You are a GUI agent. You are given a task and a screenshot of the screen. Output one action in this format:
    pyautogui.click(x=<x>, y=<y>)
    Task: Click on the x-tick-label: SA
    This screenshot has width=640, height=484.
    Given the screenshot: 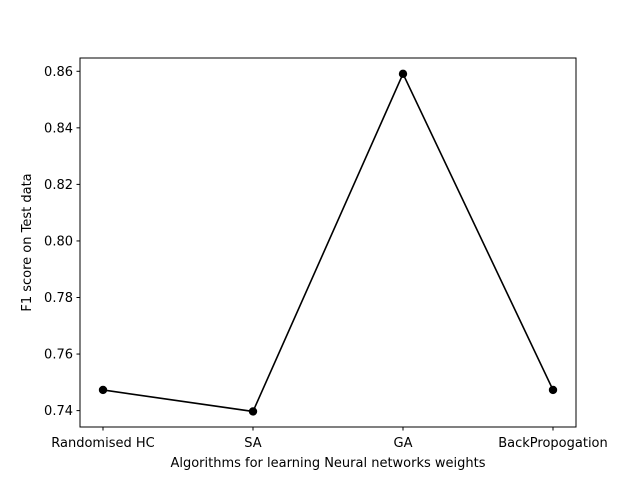 What is the action you would take?
    pyautogui.click(x=252, y=443)
    